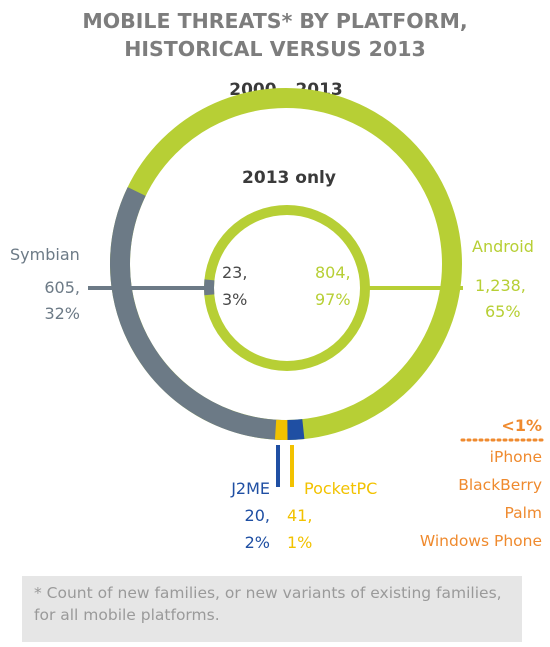 The width and height of the screenshot is (550, 647). What do you see at coordinates (234, 272) in the screenshot?
I see `inner-other-value: 23,` at bounding box center [234, 272].